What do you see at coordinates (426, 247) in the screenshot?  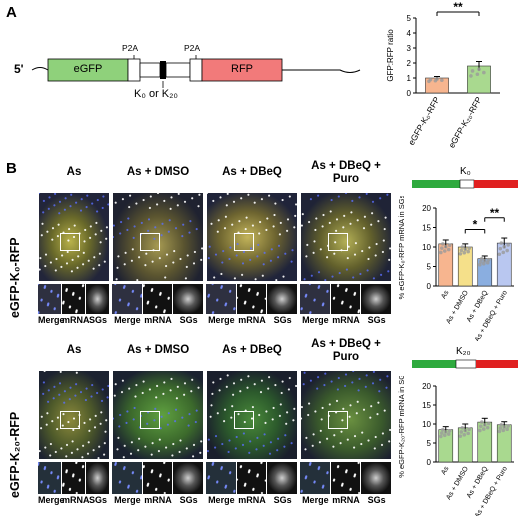 I see `y-tick-label: 10` at bounding box center [426, 247].